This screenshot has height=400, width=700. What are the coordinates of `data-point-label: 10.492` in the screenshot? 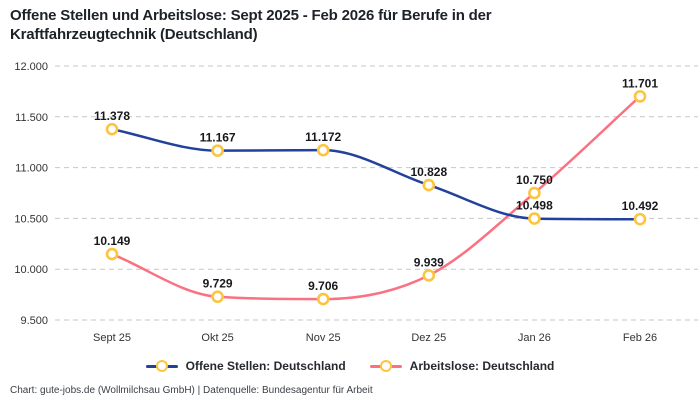 It's located at (640, 206).